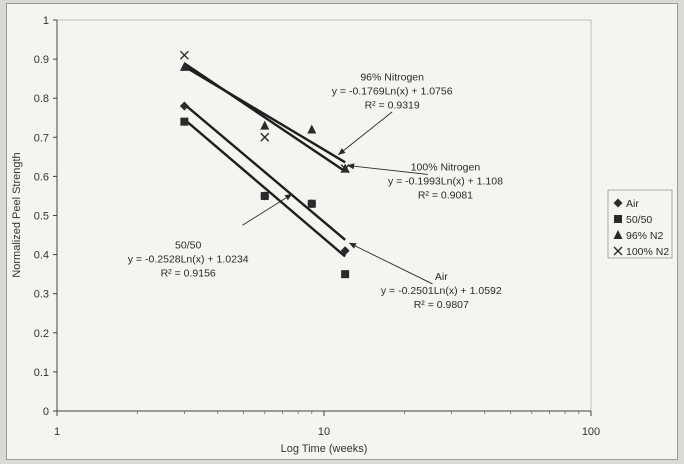 The image size is (684, 464). I want to click on y-tick-labels: 0 0.1 0.2 0.3 0.4 0.5 0.6 0.7 0.8 0.9 1, so click(45, 216).